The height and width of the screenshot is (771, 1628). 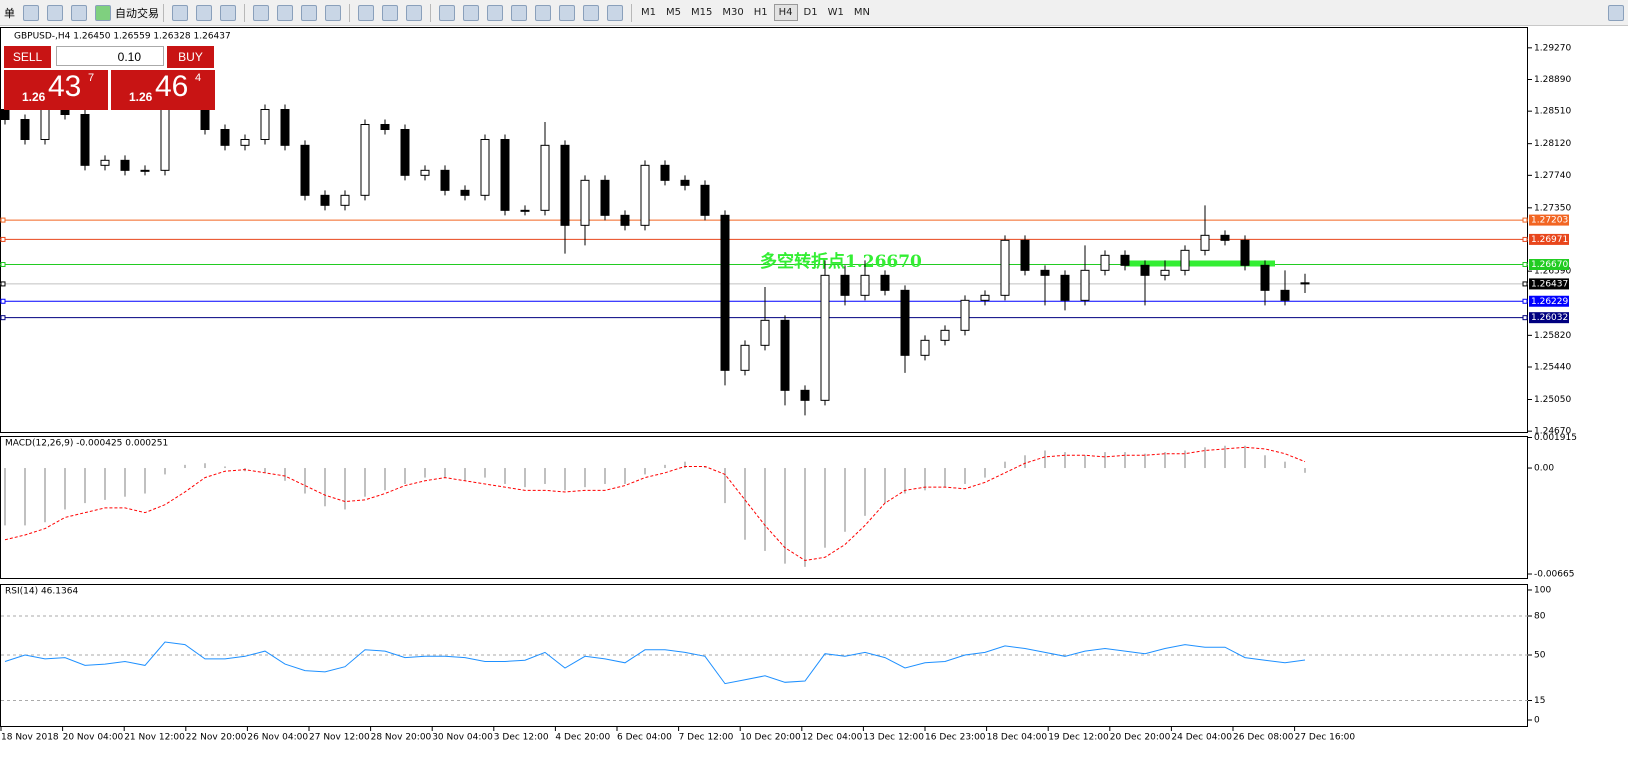 I want to click on y-tick-label: 1.28890, so click(x=1552, y=80).